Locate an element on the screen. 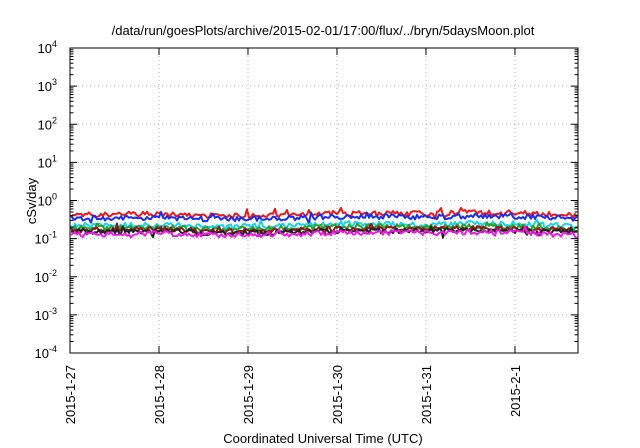 This screenshot has height=448, width=640. y-axis-label: cSv/day is located at coordinates (31, 200).